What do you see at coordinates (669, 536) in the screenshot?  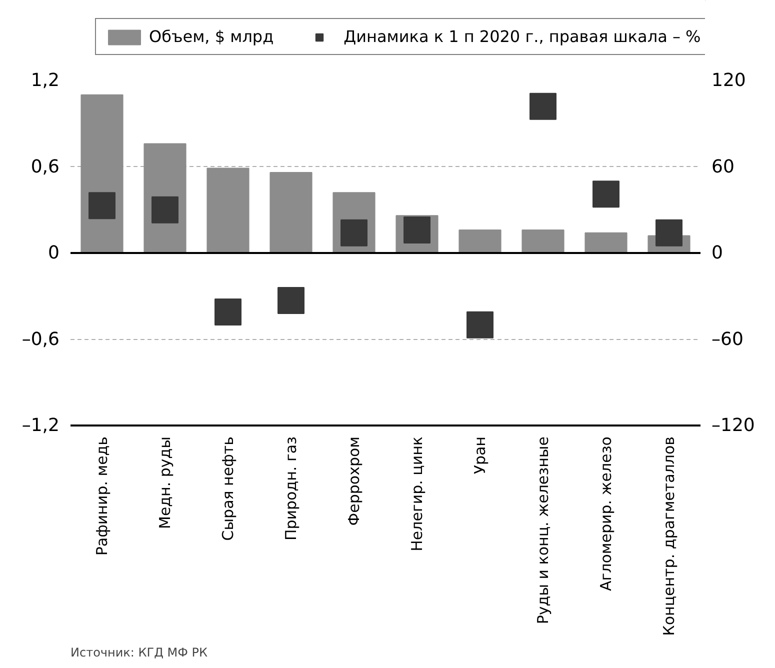 I see `x-tick-label: Концентр. драгметаллов` at bounding box center [669, 536].